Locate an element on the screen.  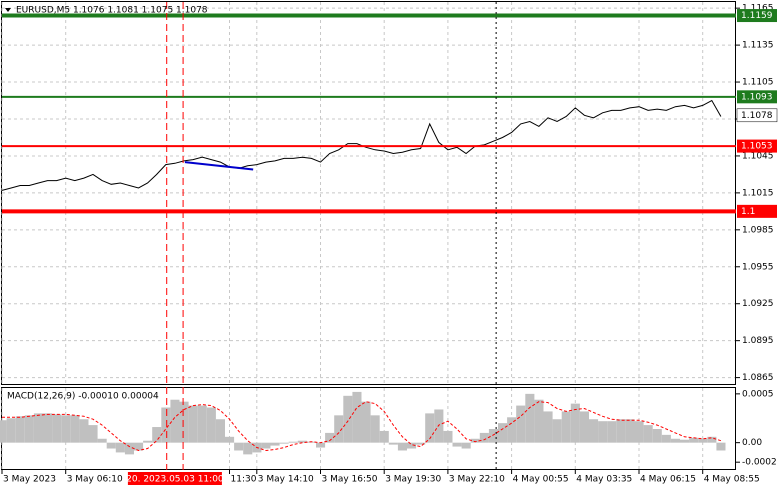
last-price-box is located at coordinates (757, 115).